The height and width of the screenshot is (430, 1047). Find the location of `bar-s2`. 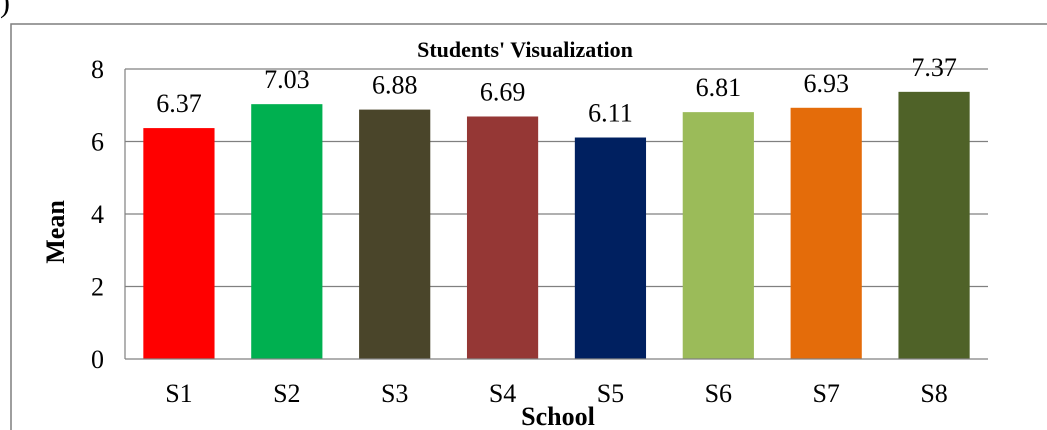

bar-s2 is located at coordinates (287, 231).